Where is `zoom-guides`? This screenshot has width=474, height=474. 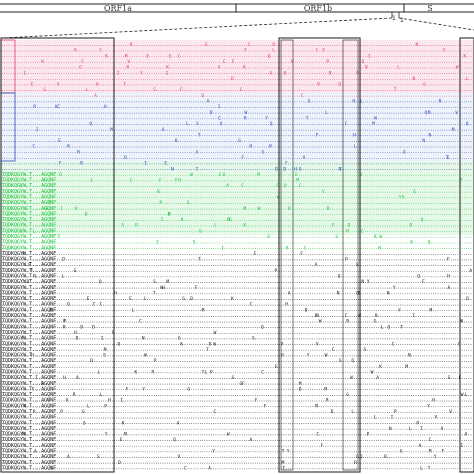 zoom-guides is located at coordinates (237, 28).